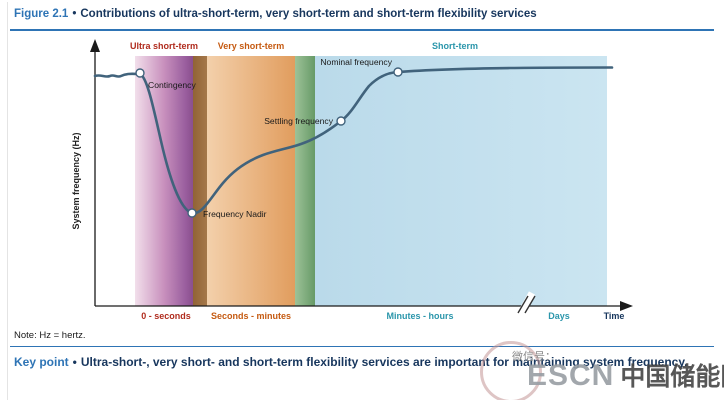 This screenshot has height=400, width=724. Describe the element at coordinates (626, 306) in the screenshot. I see `x-axis-arrow` at that location.